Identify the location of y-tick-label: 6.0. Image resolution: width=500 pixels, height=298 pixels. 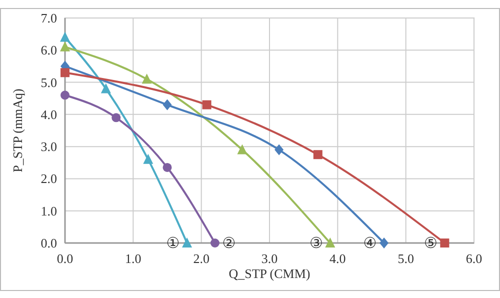
(48, 50).